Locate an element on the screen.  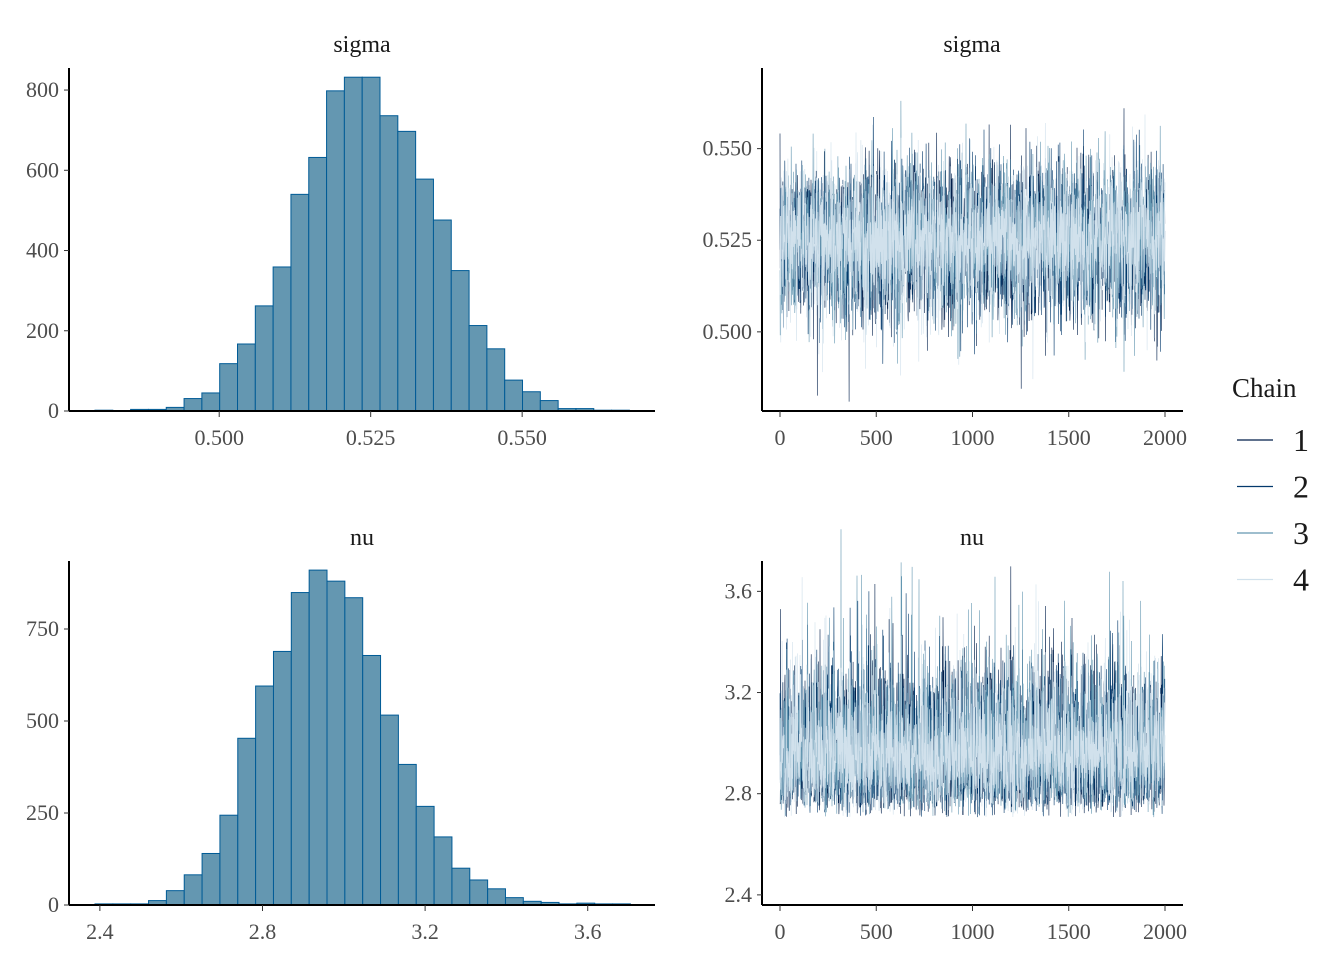
x-tick-label: 0.525 is located at coordinates (371, 437).